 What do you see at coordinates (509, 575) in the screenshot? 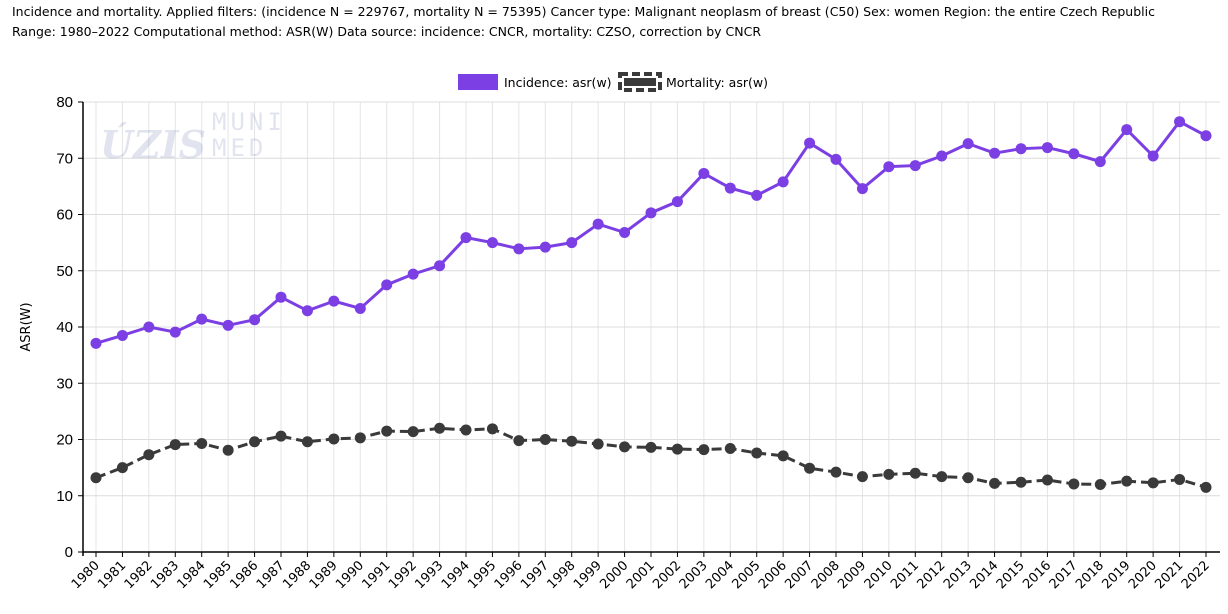
I see `x-tick-label: 1996` at bounding box center [509, 575].